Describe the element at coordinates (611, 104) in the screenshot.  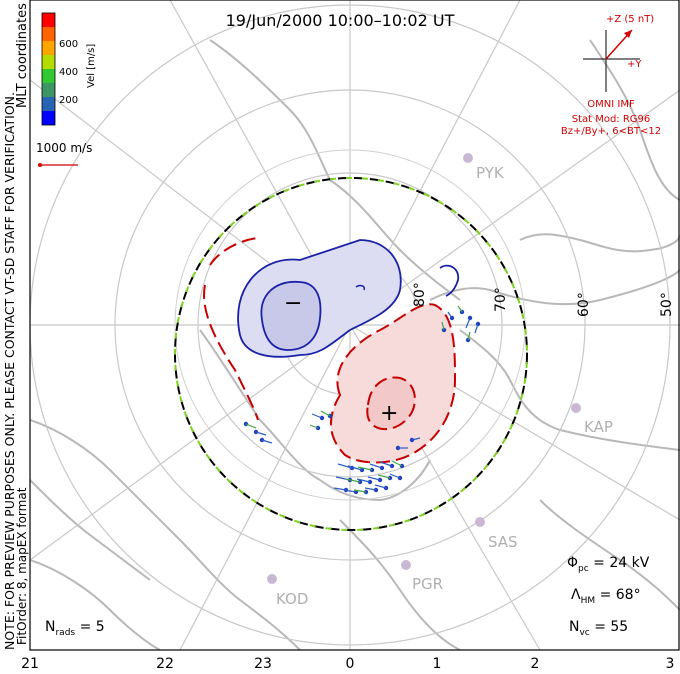
I see `imf-source: OMNI IMF` at that location.